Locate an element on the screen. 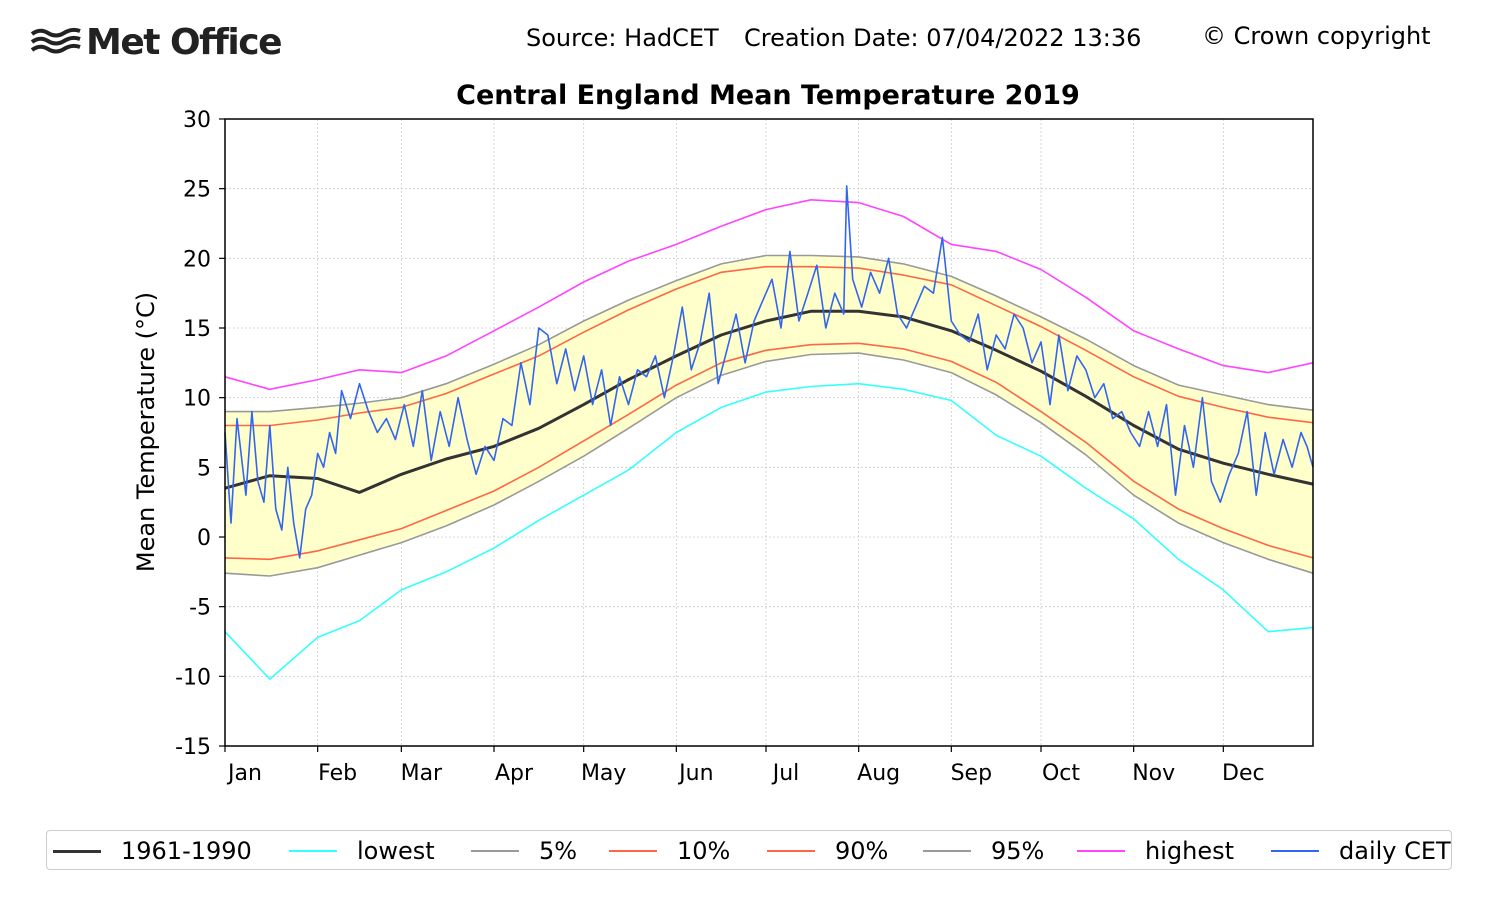 The height and width of the screenshot is (900, 1500). legend-label: lowest is located at coordinates (396, 851).